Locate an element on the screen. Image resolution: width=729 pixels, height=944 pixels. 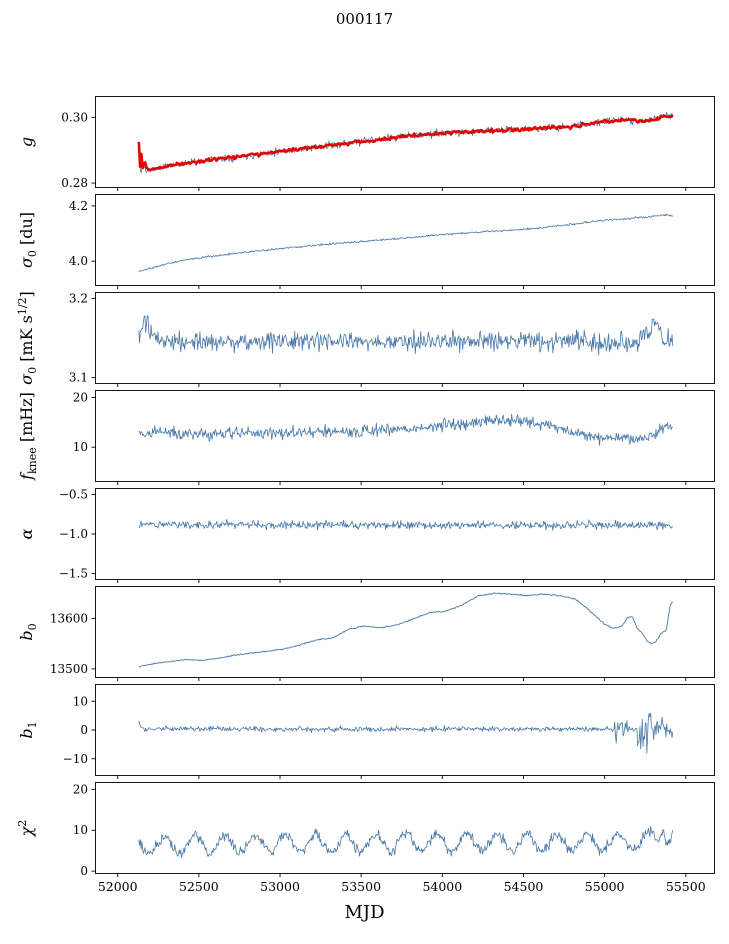
y-tick-label: −1.0 is located at coordinates (73, 534).